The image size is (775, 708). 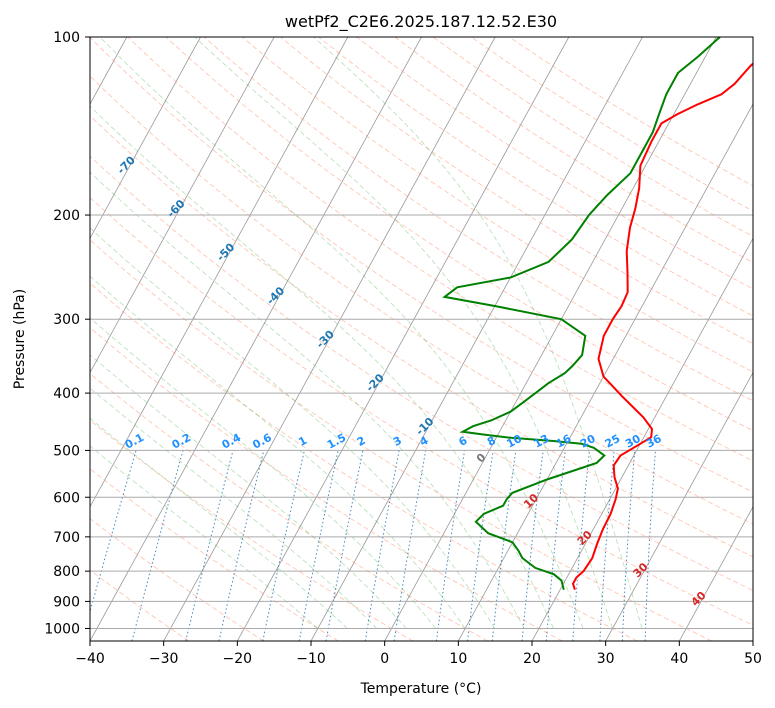 I want to click on y-tick-label: 400, so click(x=66, y=394).